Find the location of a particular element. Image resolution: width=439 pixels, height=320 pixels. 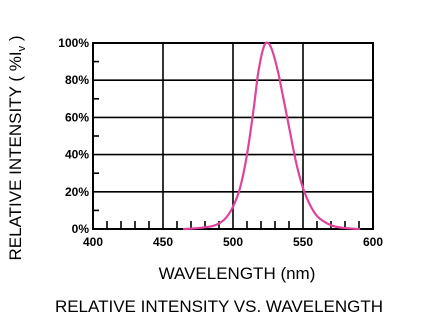

y-axis-label-main: RELATIVE INTENSITY ( %I is located at coordinates (15, 155).